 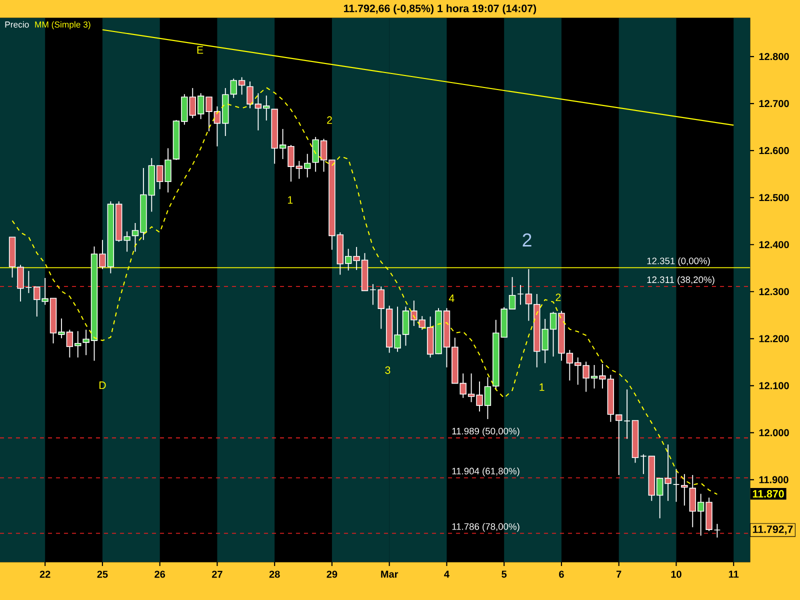 What do you see at coordinates (773, 480) in the screenshot?
I see `y-tick-label: 11.900` at bounding box center [773, 480].